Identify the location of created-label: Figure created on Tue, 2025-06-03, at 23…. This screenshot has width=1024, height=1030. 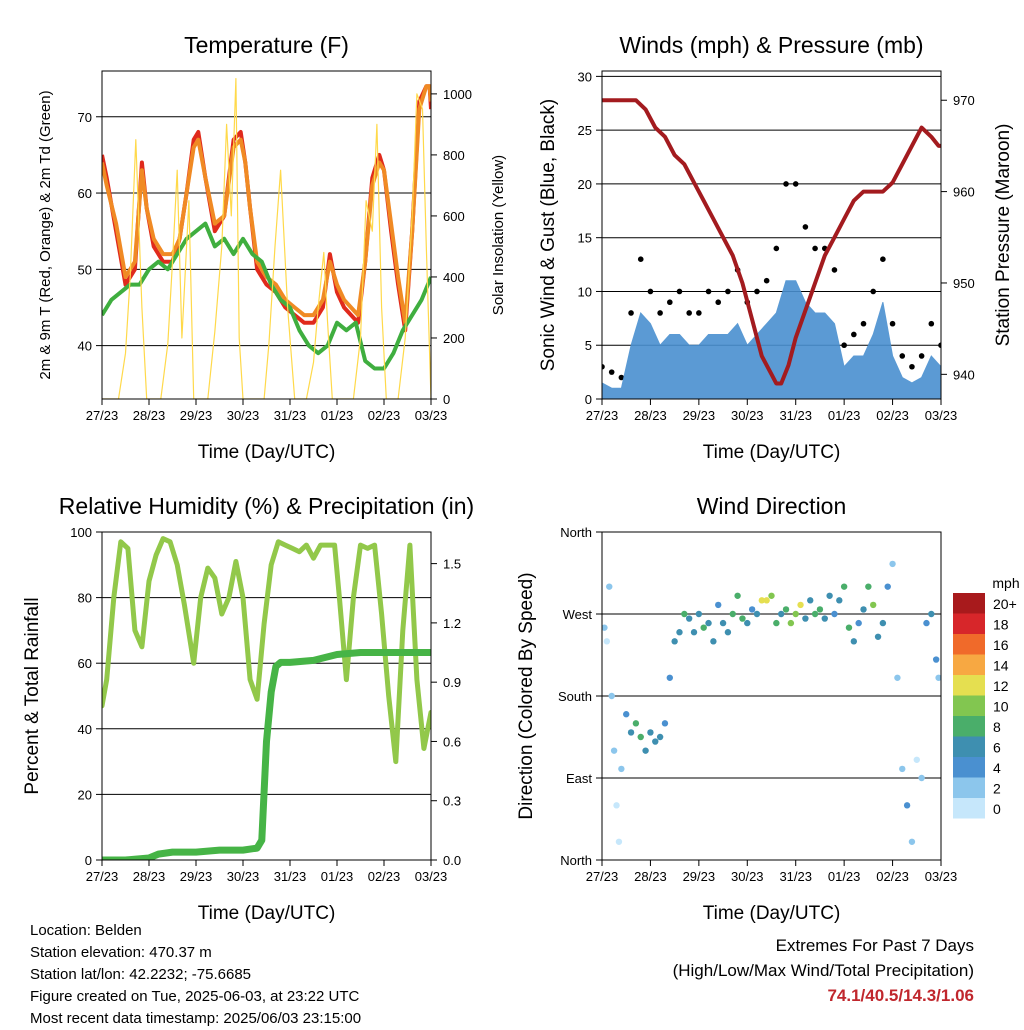
(195, 996).